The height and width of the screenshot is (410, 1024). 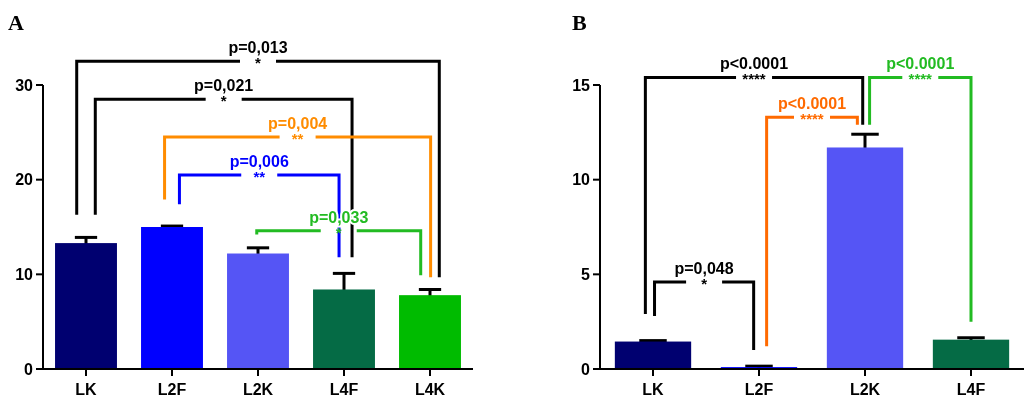 What do you see at coordinates (224, 86) in the screenshot?
I see `annotation: p=0,021` at bounding box center [224, 86].